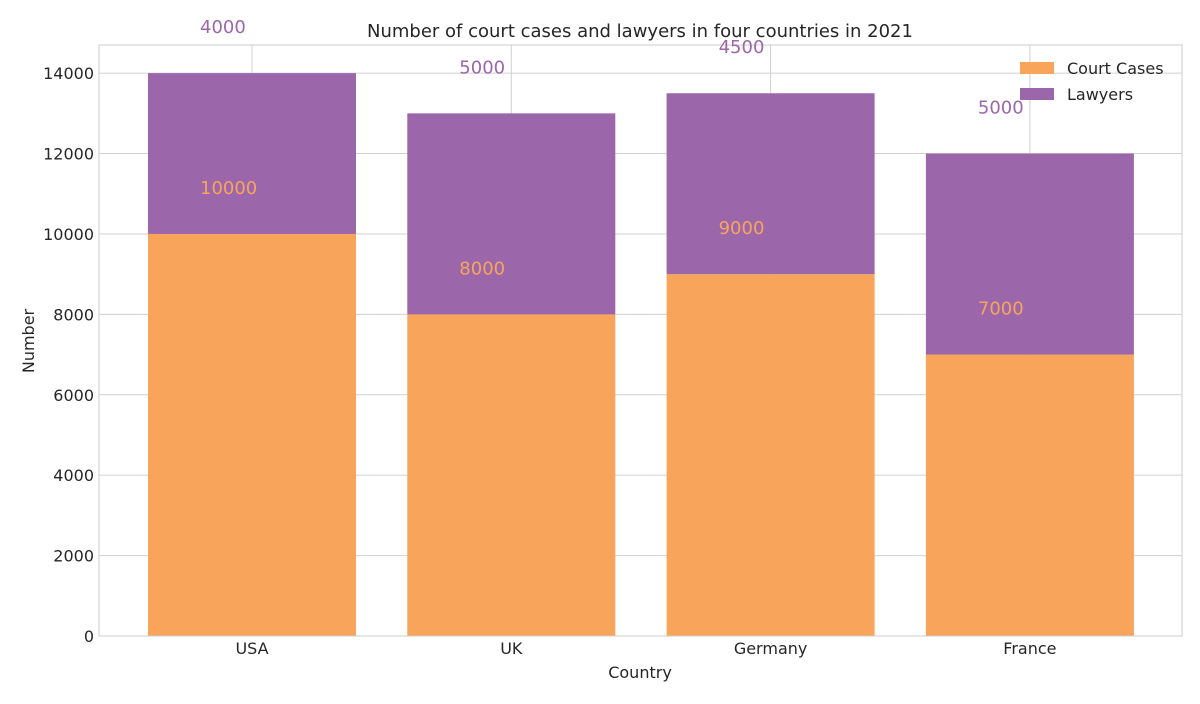 The width and height of the screenshot is (1200, 704). What do you see at coordinates (68, 234) in the screenshot?
I see `y-tick-label-10000: 10000` at bounding box center [68, 234].